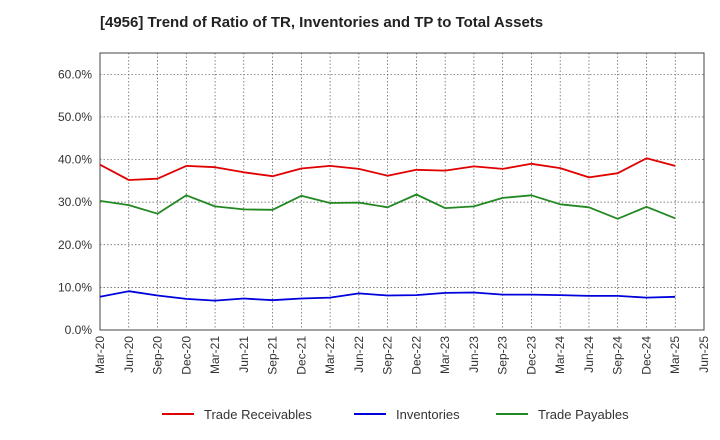  Describe the element at coordinates (416, 355) in the screenshot. I see `x-tick-label: Dec-22` at that location.